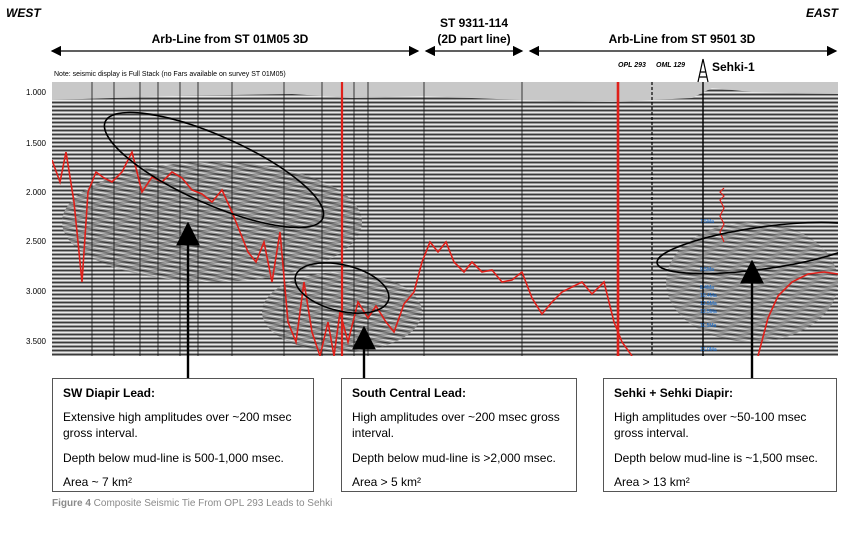  What do you see at coordinates (821, 13) in the screenshot?
I see `east-label: EAST` at bounding box center [821, 13].